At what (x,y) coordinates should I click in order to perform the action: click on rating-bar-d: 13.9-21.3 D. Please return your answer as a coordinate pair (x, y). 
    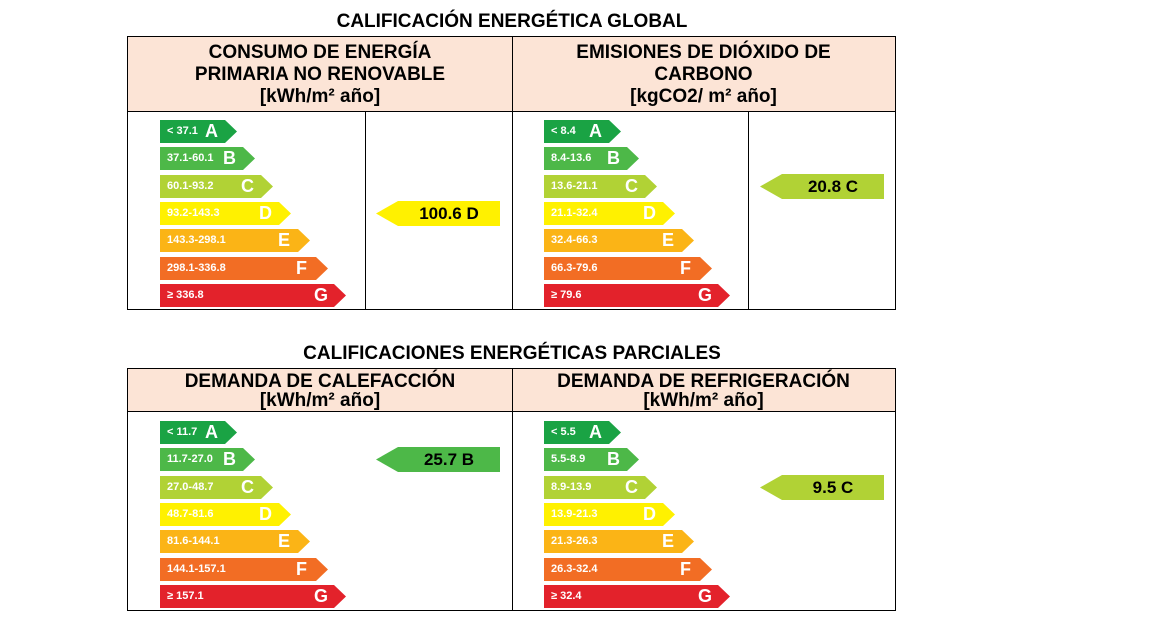
    Looking at the image, I should click on (609, 514).